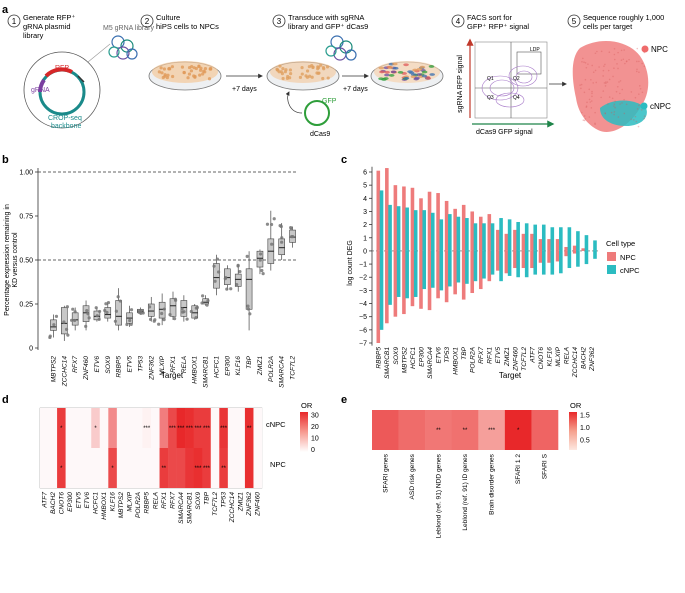 The width and height of the screenshot is (685, 593). Describe the element at coordinates (515, 359) in the screenshot. I see `deg-category-label: ZNF460` at that location.